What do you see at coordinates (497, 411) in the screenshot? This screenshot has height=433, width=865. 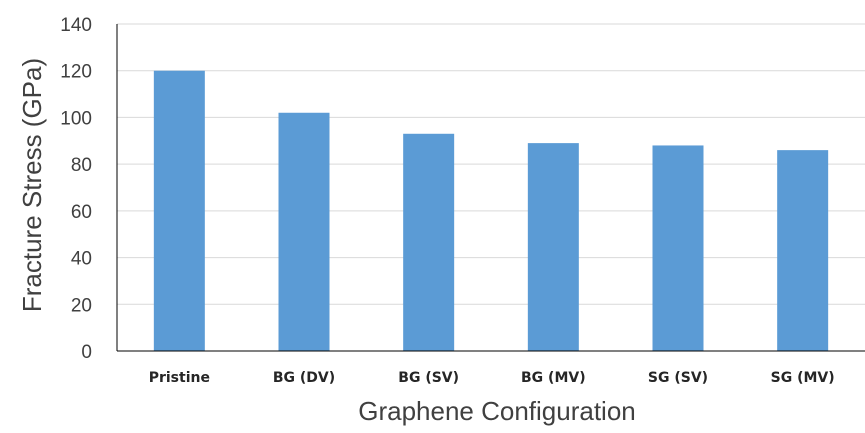 I see `x-axis-title: Graphene Configuration` at bounding box center [497, 411].